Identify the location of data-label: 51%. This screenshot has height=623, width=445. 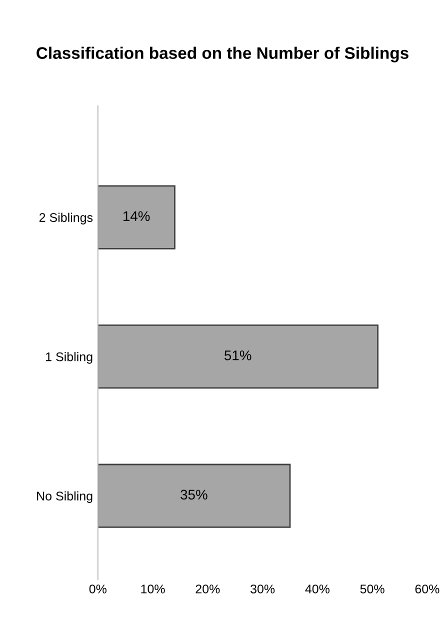
(238, 355).